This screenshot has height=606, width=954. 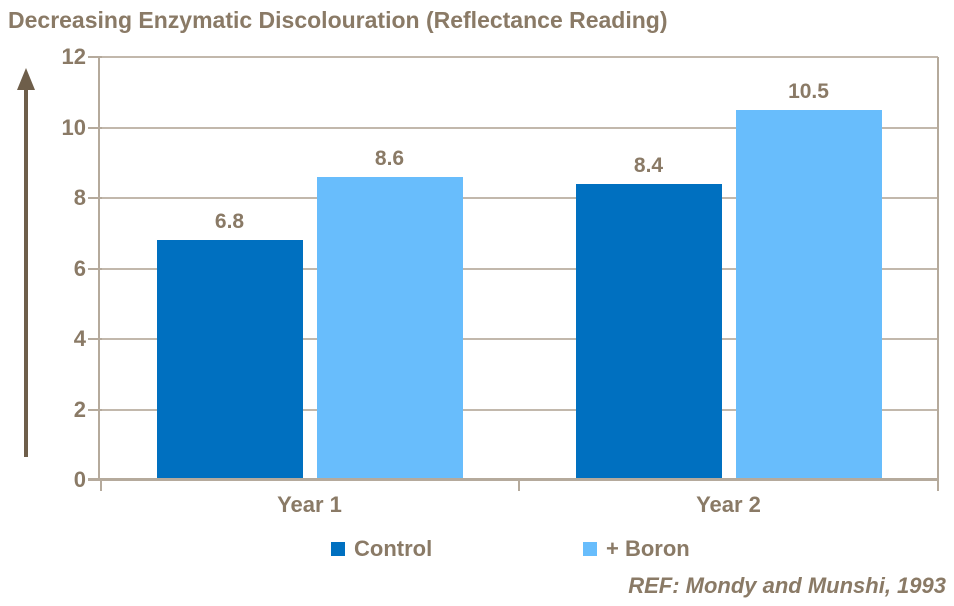 I want to click on reference-citation: REF: Mondy and Munshi, 1993, so click(x=787, y=585).